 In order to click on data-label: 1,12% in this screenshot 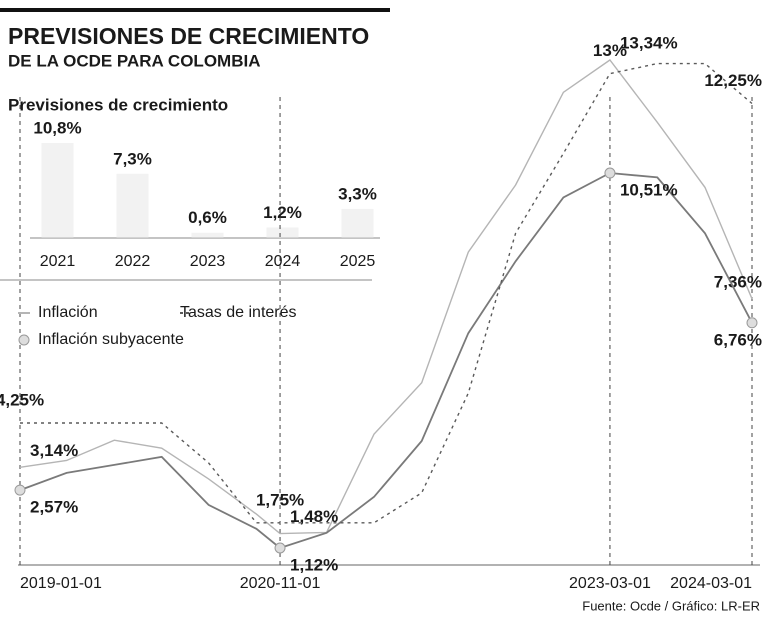, I will do `click(314, 564)`.